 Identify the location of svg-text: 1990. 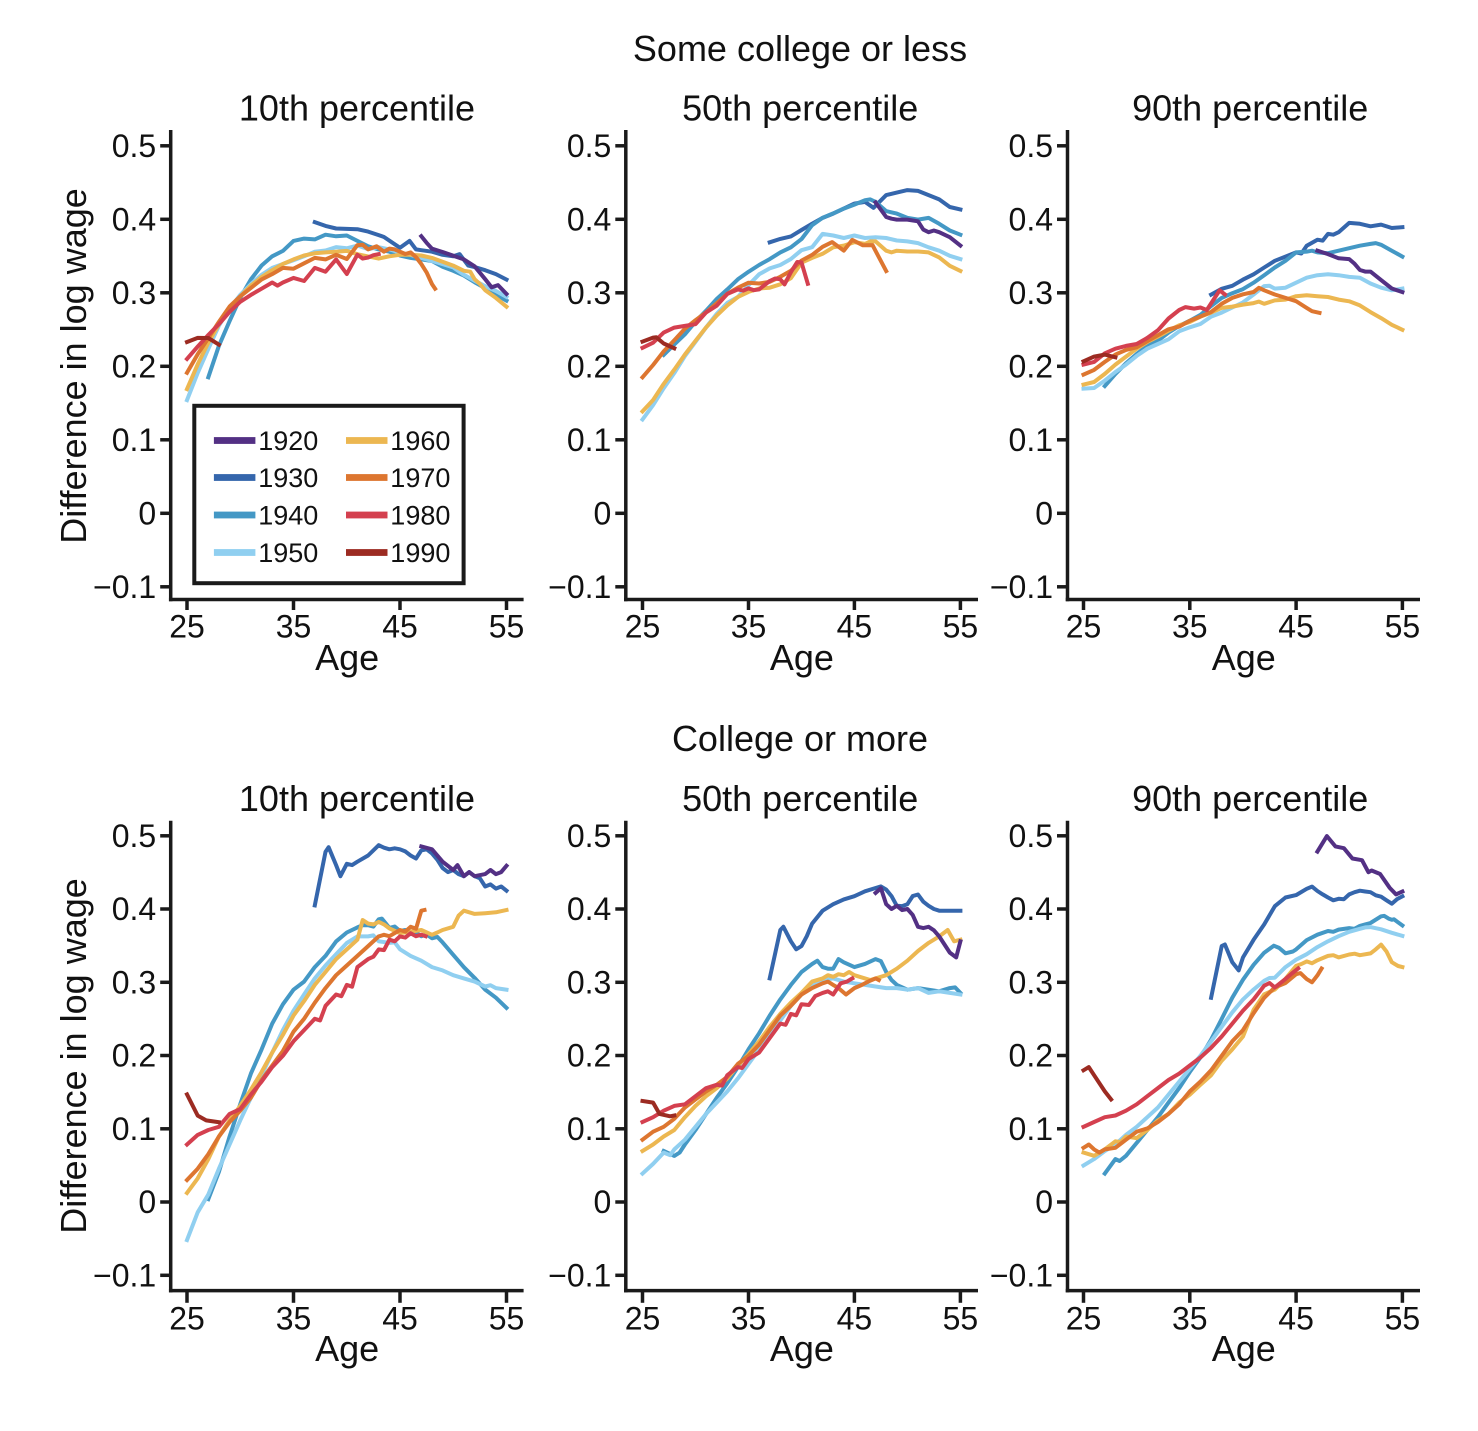
(420, 553).